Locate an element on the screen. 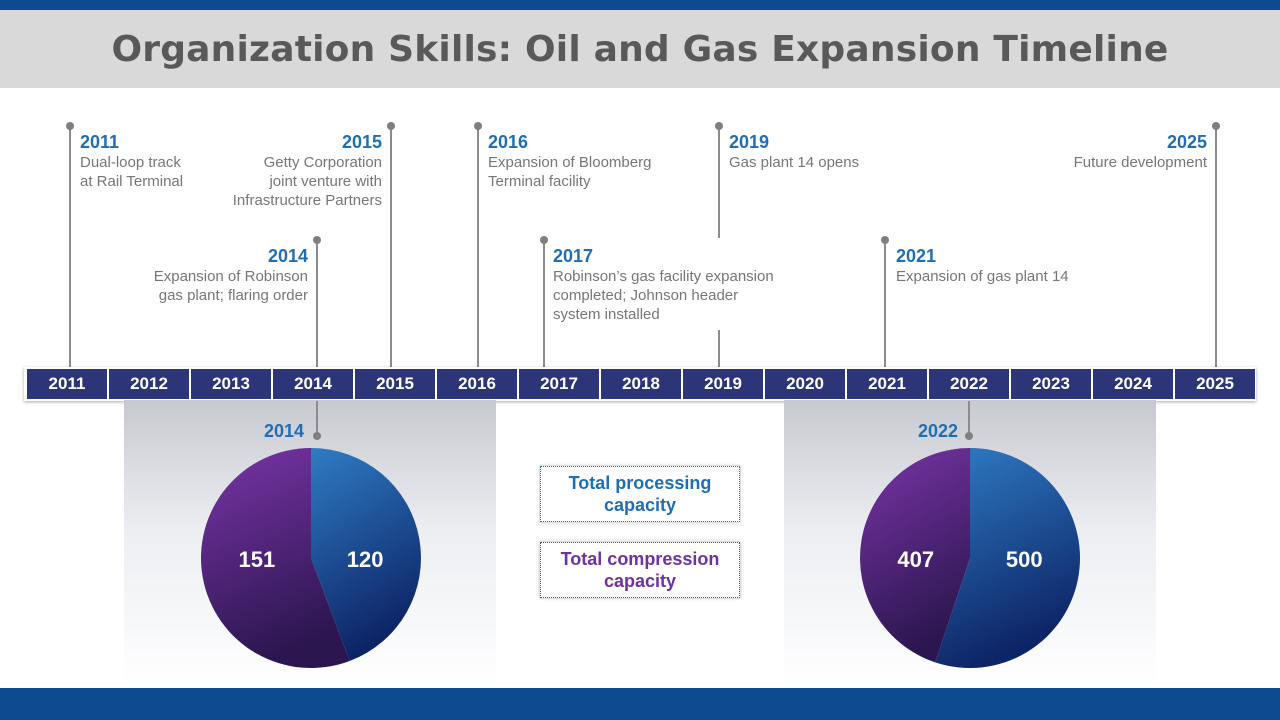 The width and height of the screenshot is (1280, 720). event-2011: 2011 Dual-loop track at Rail Terminal is located at coordinates (131, 161).